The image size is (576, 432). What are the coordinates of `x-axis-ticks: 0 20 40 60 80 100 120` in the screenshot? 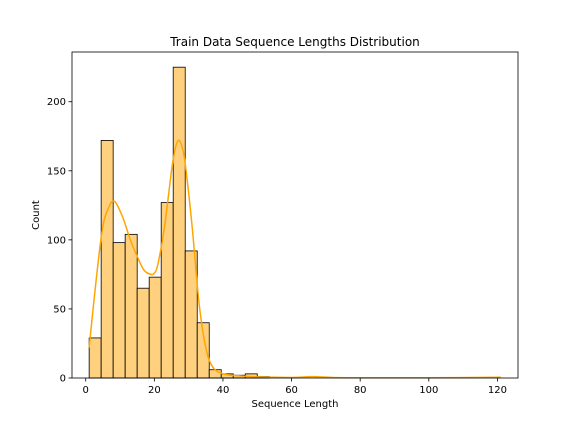 It's located at (295, 387).